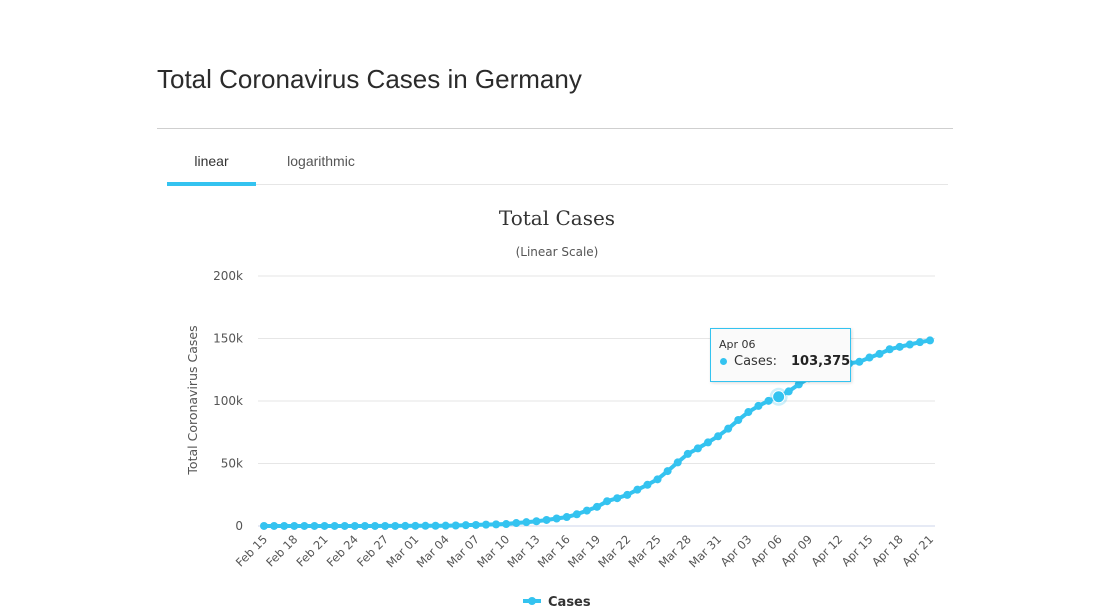 The height and width of the screenshot is (613, 1112). I want to click on hovered-point, so click(779, 397).